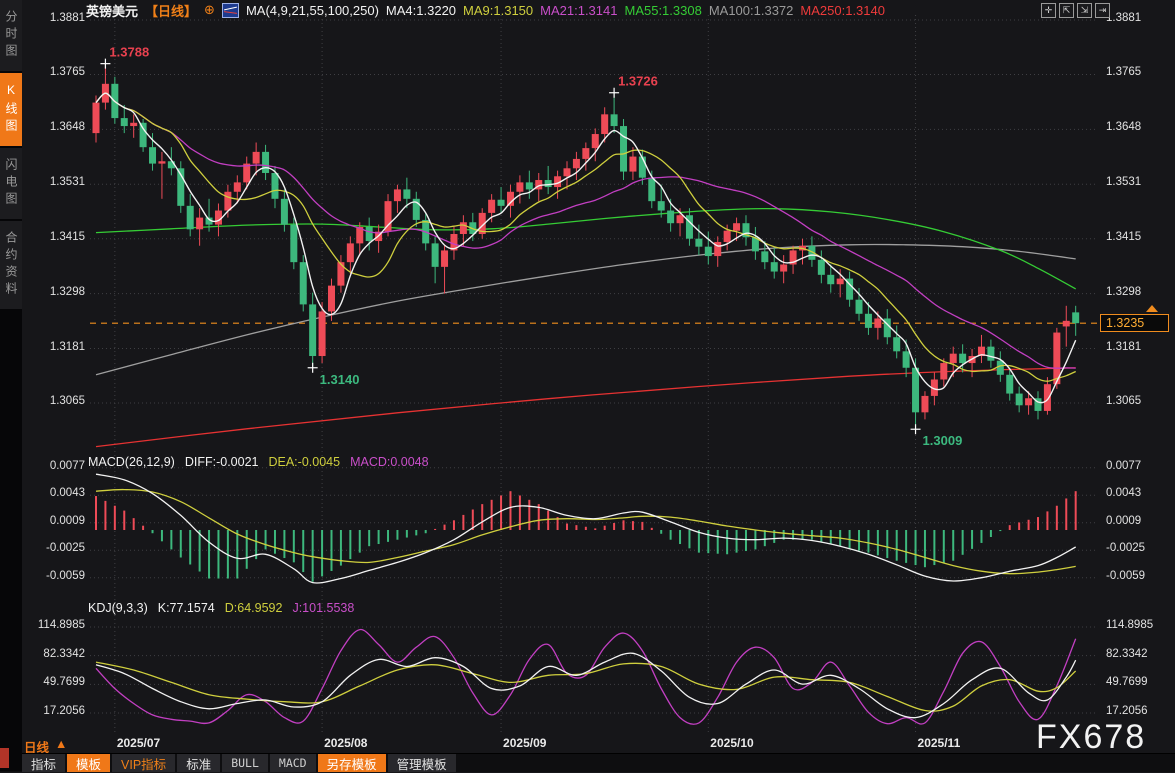 Image resolution: width=1175 pixels, height=773 pixels. What do you see at coordinates (4, 758) in the screenshot?
I see `corner-badge` at bounding box center [4, 758].